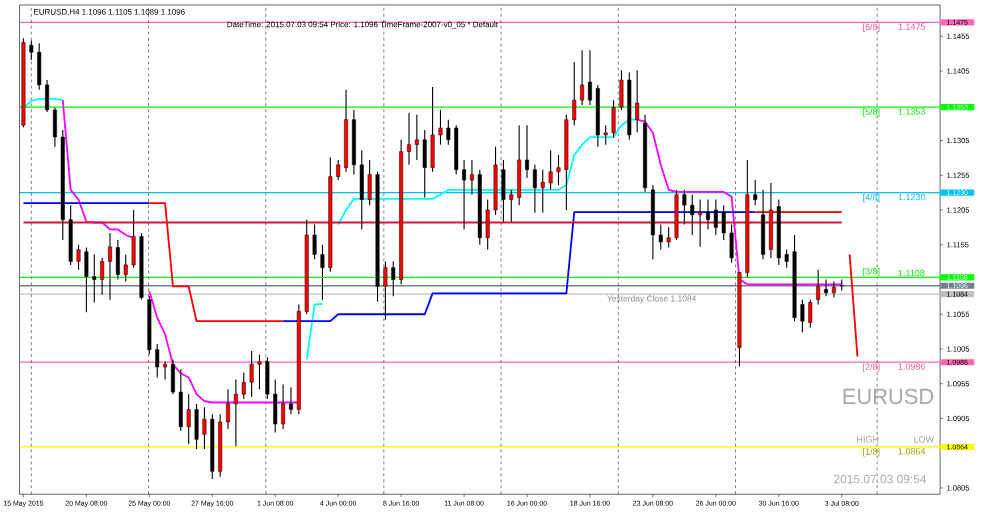  Describe the element at coordinates (912, 111) in the screenshot. I see `annotation: 1.1353` at that location.